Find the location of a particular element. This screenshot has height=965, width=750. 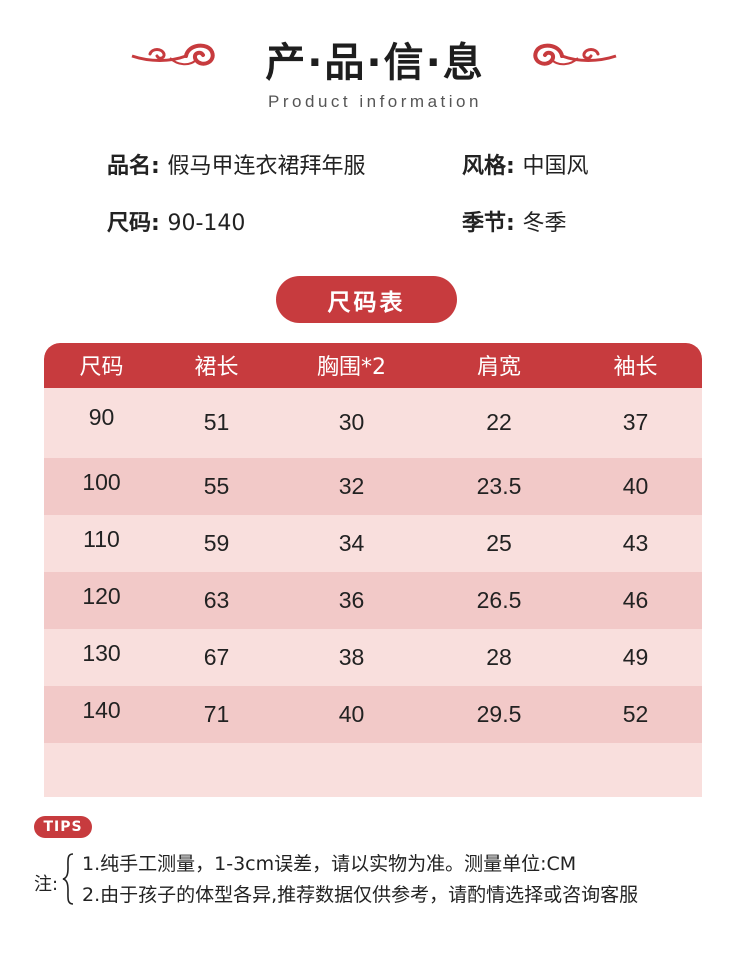

table-row: 140 71 40 29.5 52 is located at coordinates (373, 714).